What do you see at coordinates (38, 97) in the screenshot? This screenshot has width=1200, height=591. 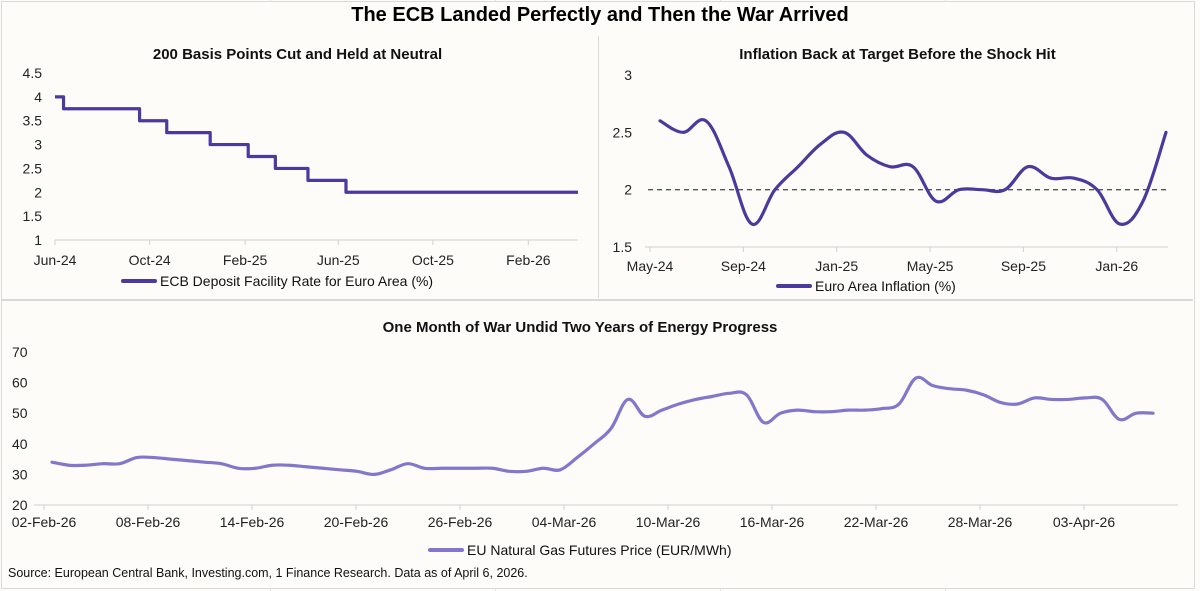 I see `y-tick-label: 4` at bounding box center [38, 97].